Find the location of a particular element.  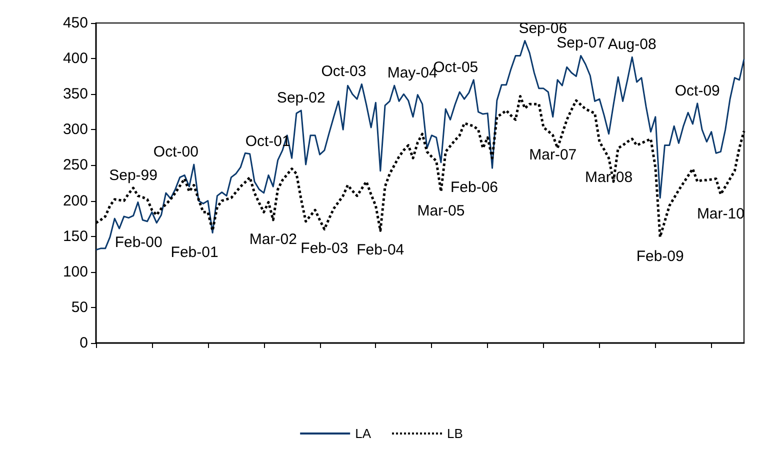

data-label: Sep-02 is located at coordinates (301, 97).